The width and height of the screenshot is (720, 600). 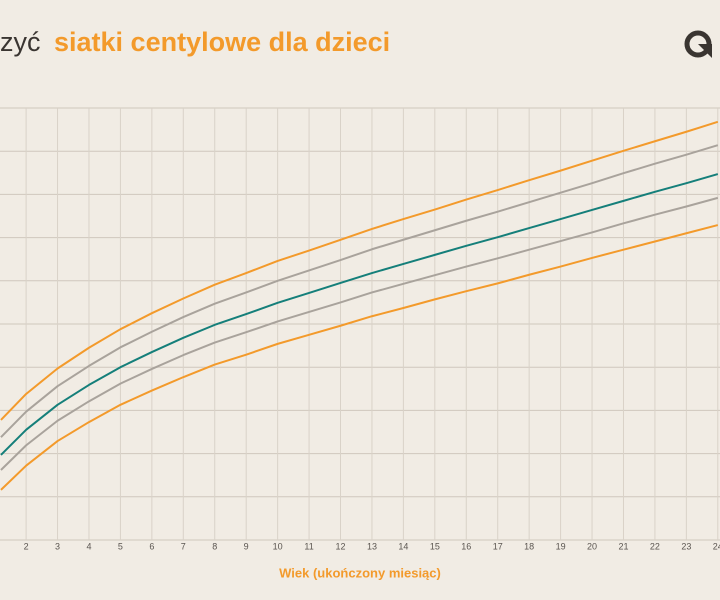 What do you see at coordinates (88, 546) in the screenshot?
I see `x-tick-label: 4` at bounding box center [88, 546].